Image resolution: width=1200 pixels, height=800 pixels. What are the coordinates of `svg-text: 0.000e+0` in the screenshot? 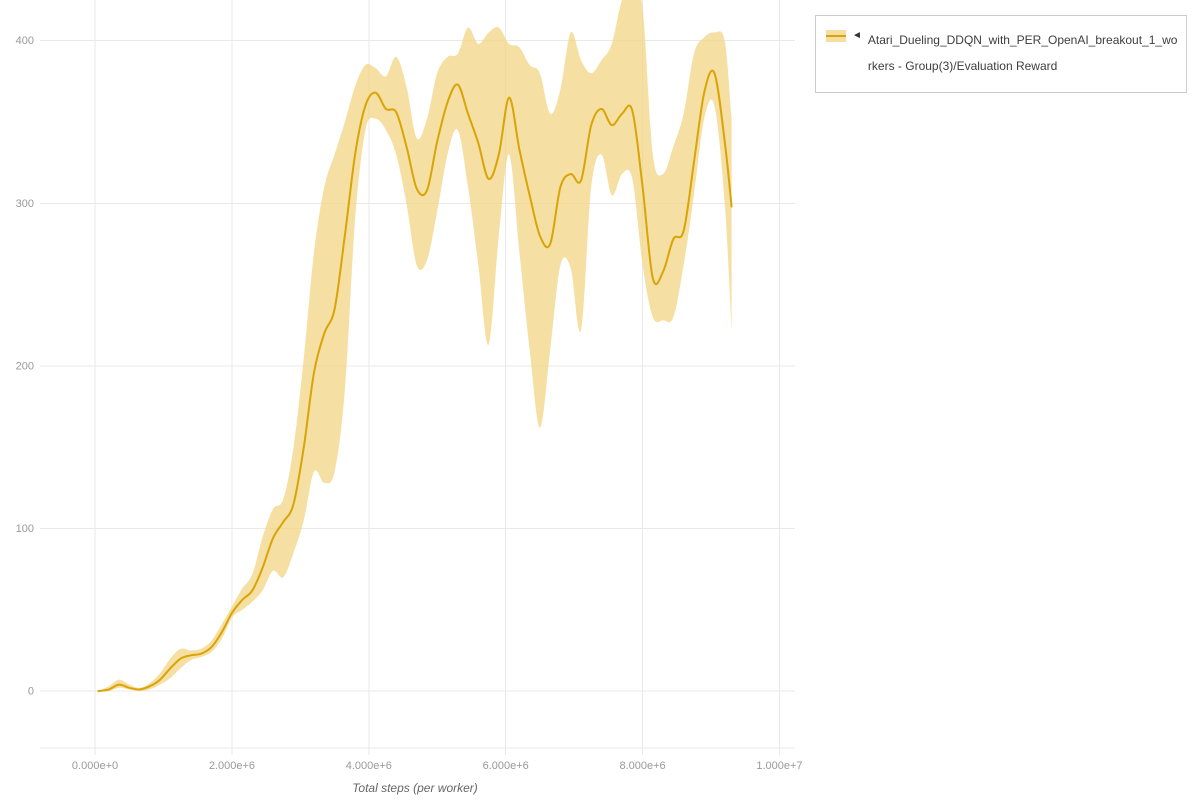 It's located at (95, 766).